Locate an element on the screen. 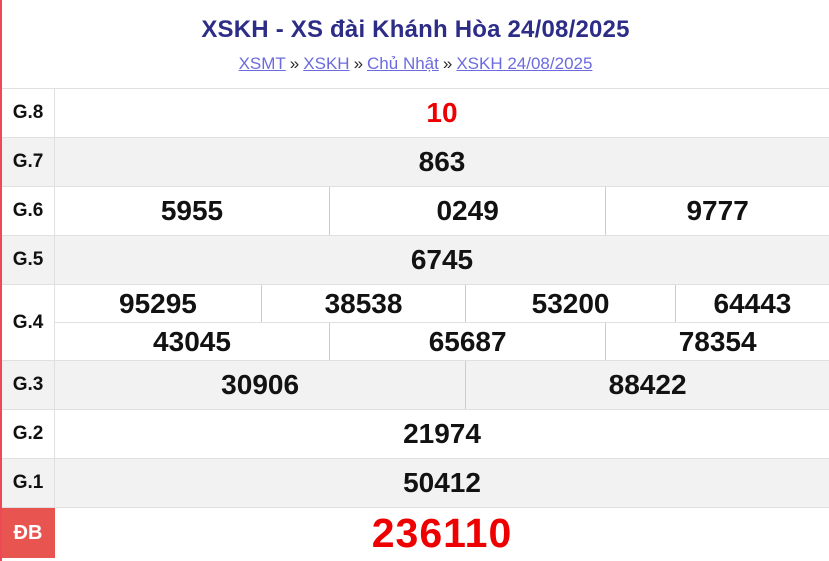 This screenshot has height=561, width=829. prize-value: 95295 is located at coordinates (158, 303).